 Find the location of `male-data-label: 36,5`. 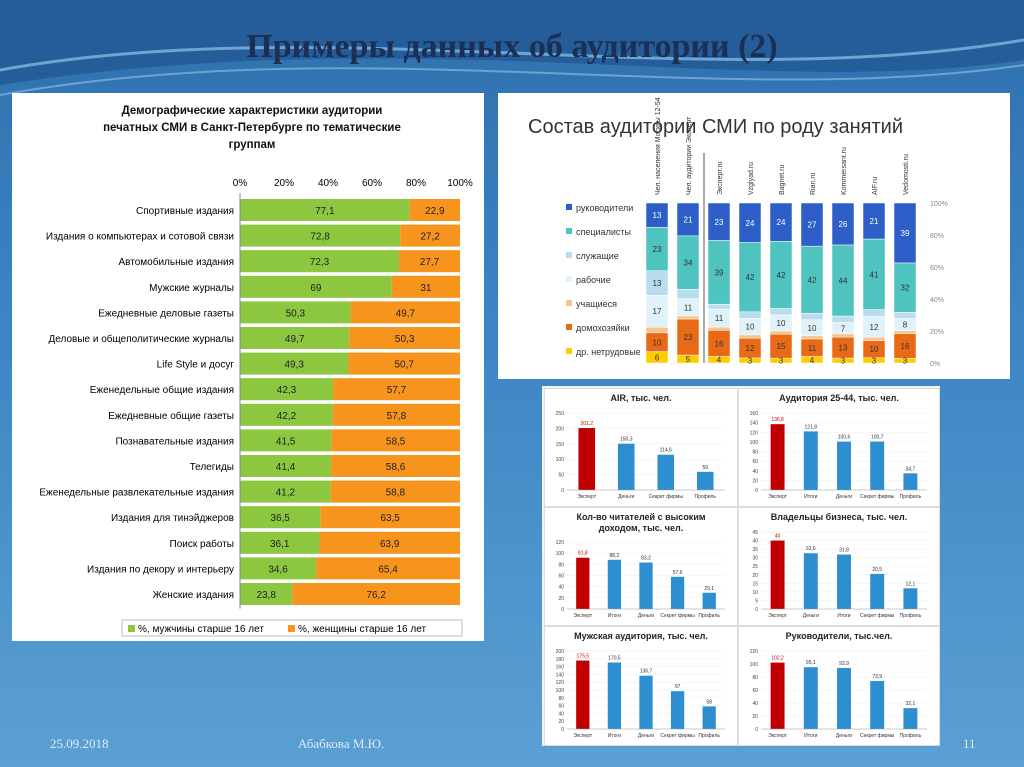

male-data-label: 36,5 is located at coordinates (280, 518).